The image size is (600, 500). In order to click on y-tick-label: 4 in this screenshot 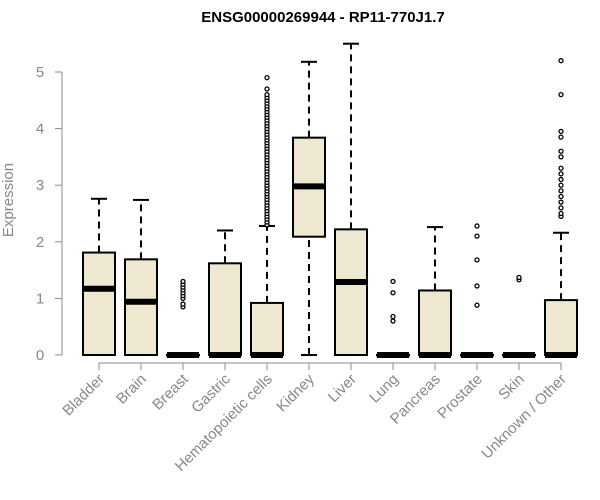, I will do `click(40, 129)`.